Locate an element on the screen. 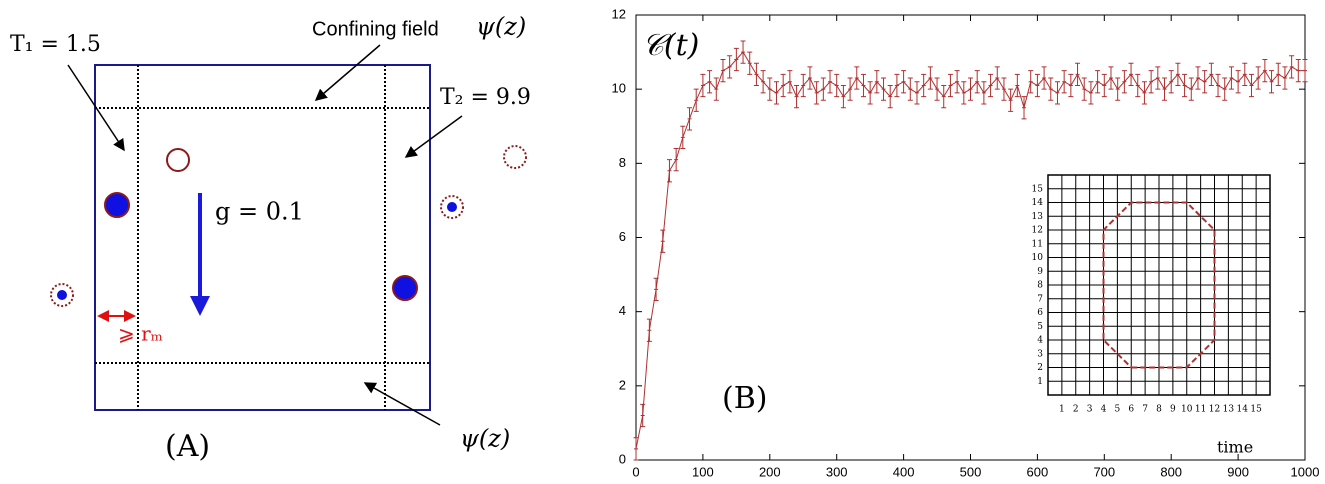  x-tick-label: 12 is located at coordinates (1214, 410).